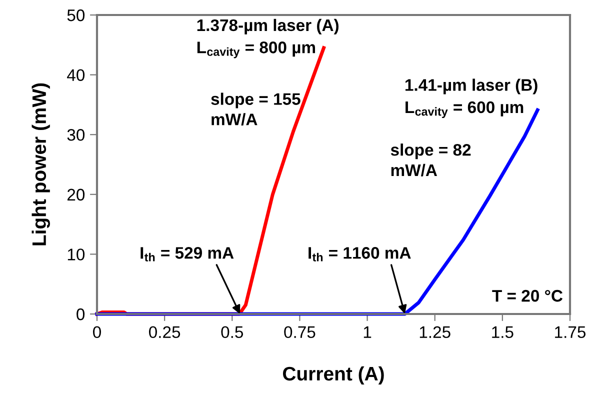  I want to click on annotation: I$_{th}$ = 529 mA, so click(187, 254).